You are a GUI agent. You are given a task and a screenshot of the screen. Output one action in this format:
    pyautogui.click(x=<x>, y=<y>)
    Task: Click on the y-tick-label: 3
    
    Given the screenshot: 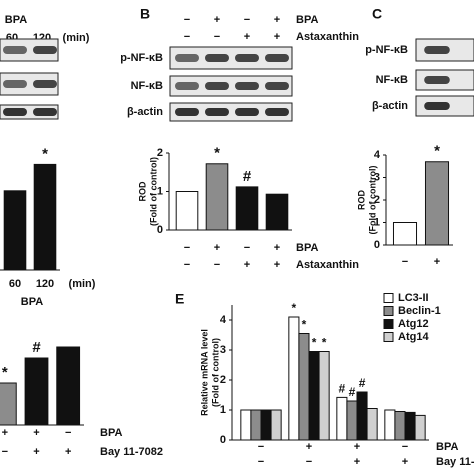 What is the action you would take?
    pyautogui.click(x=377, y=177)
    